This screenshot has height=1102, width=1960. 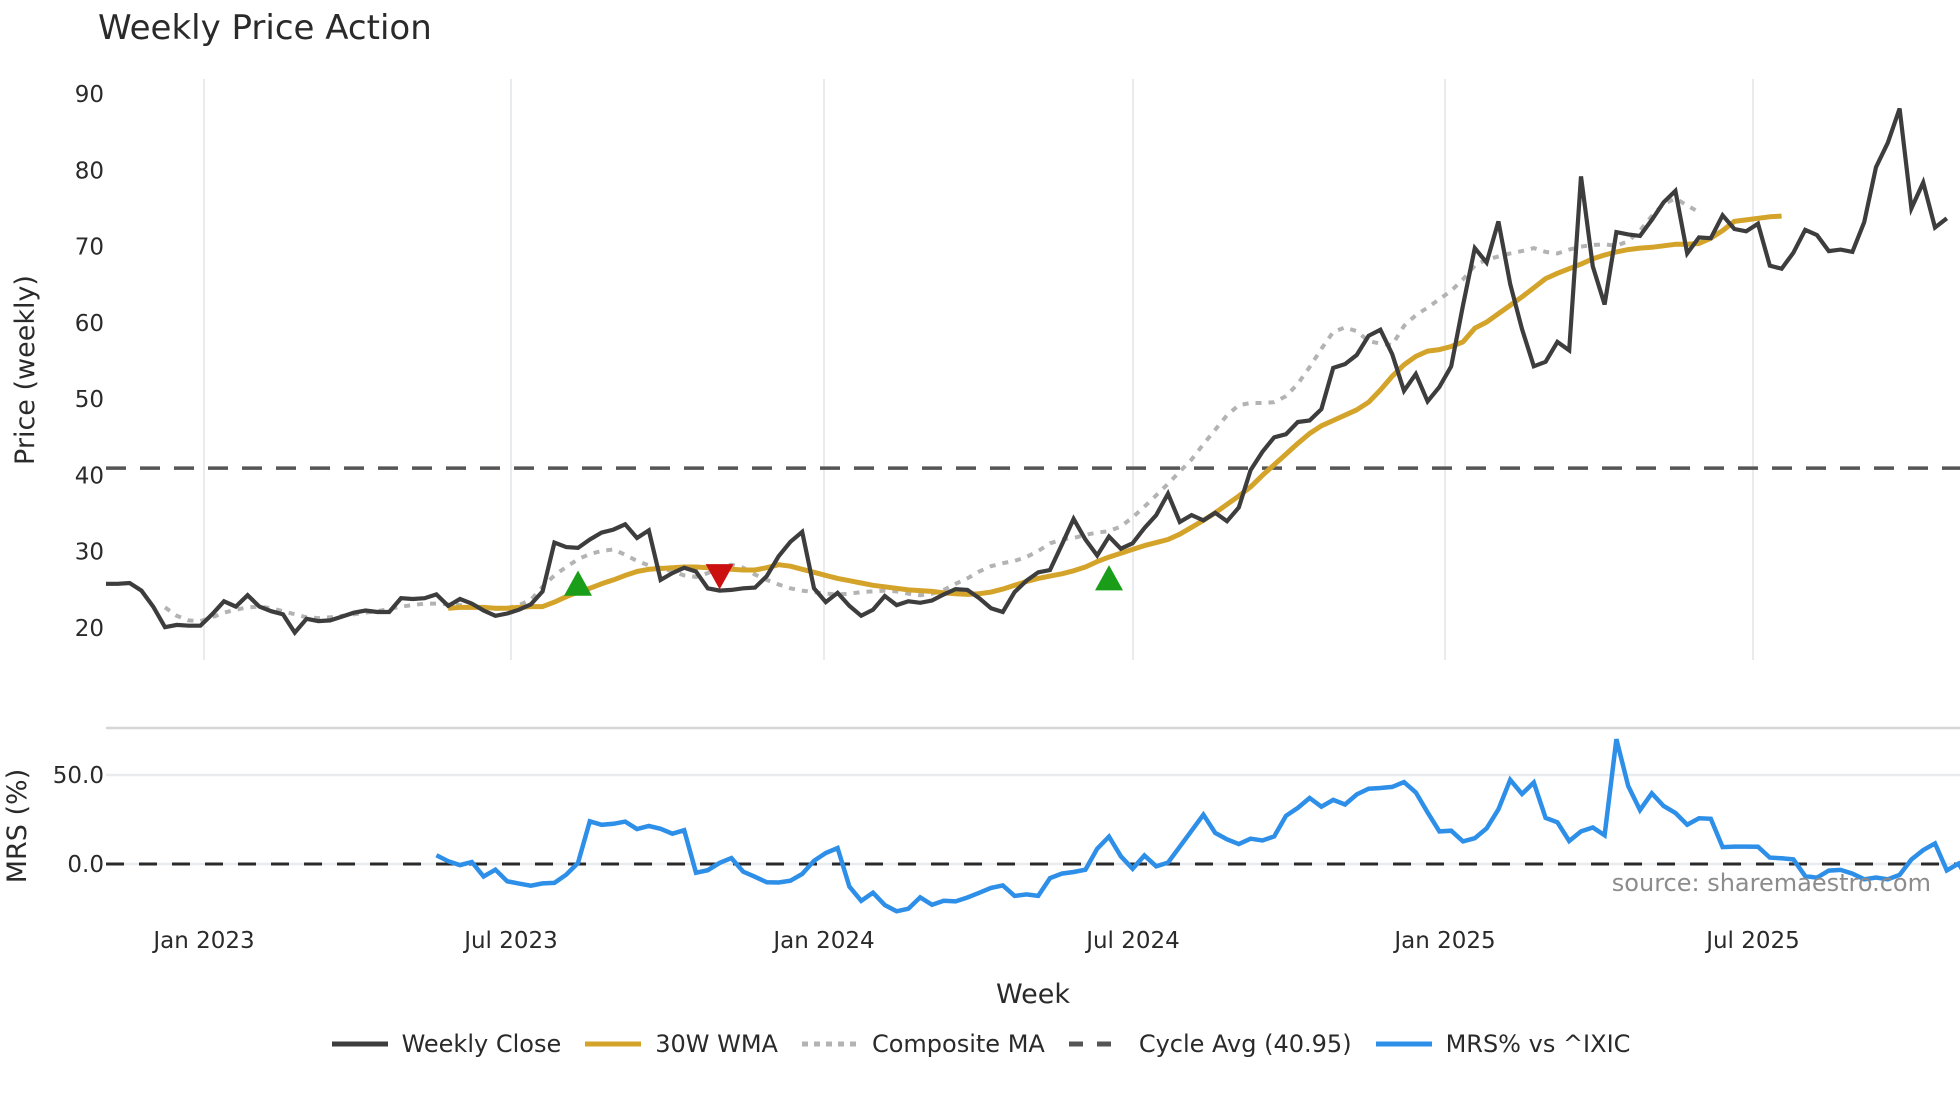 I want to click on x-tick-label: Jan 2024, so click(x=822, y=941).